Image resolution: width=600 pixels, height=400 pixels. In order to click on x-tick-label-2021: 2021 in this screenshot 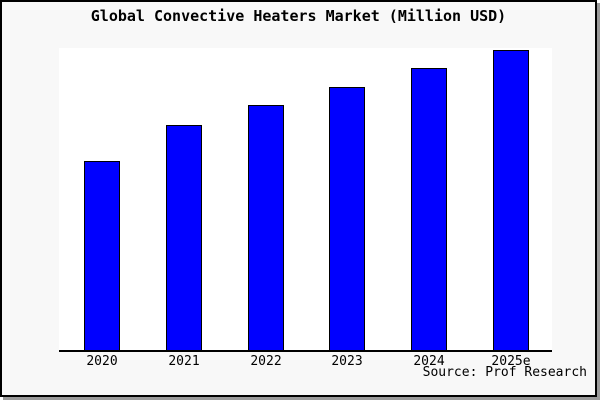, I will do `click(184, 361)`.